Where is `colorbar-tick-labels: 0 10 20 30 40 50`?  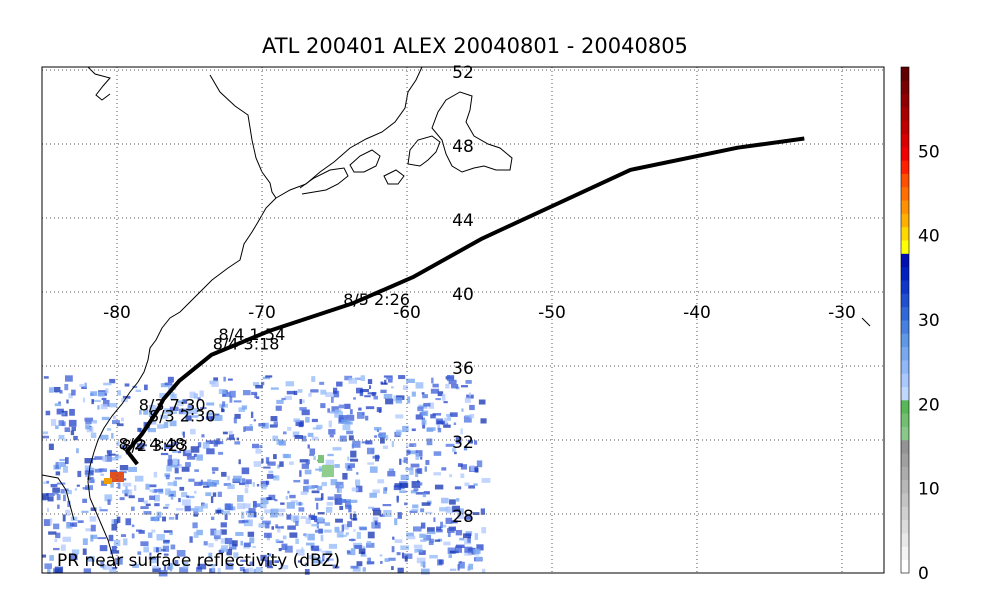
colorbar-tick-labels: 0 10 20 30 40 50 is located at coordinates (929, 363).